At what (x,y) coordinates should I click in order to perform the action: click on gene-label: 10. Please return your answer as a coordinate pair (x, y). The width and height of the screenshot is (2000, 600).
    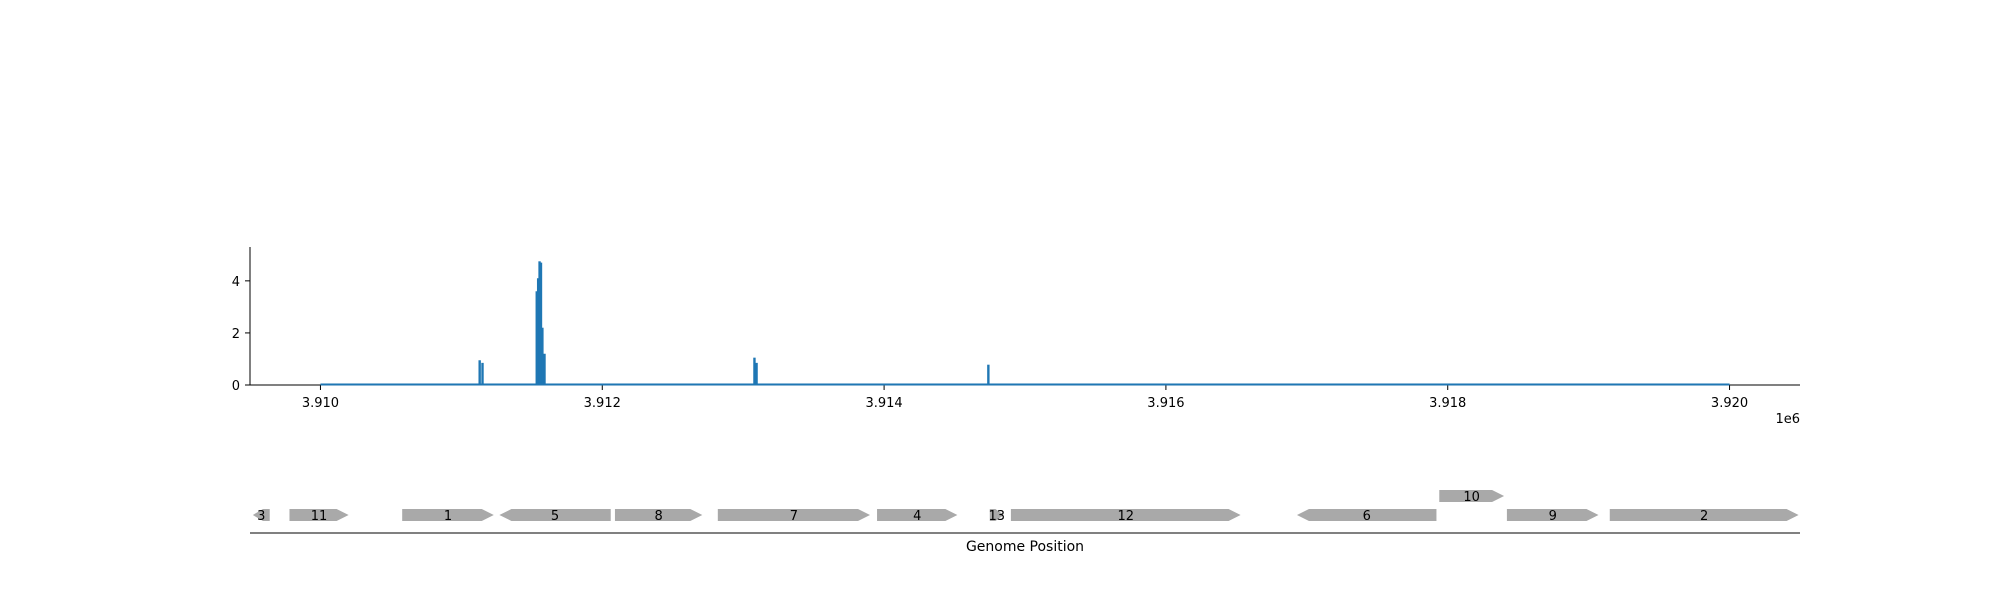
    Looking at the image, I should click on (1471, 497).